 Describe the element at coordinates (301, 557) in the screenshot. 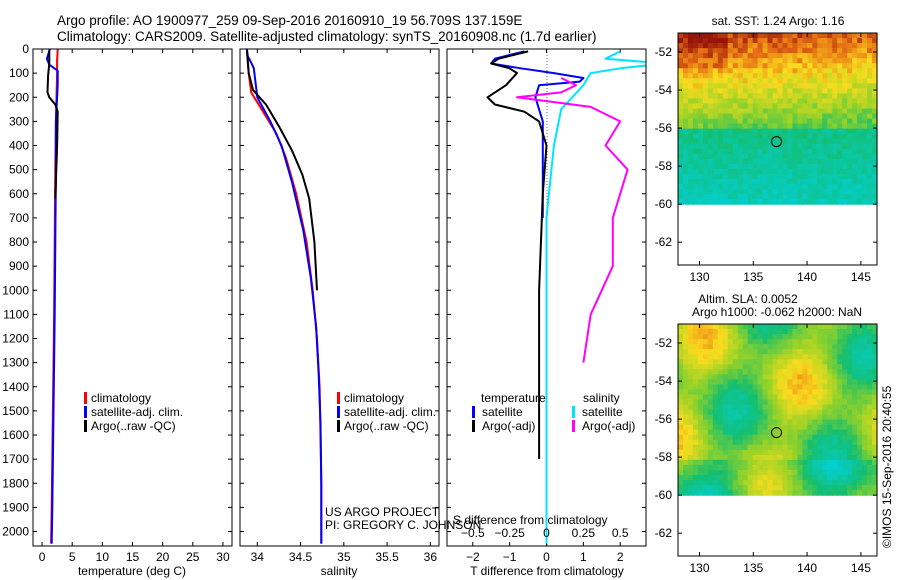

I see `x-tick-label: 34.5` at that location.